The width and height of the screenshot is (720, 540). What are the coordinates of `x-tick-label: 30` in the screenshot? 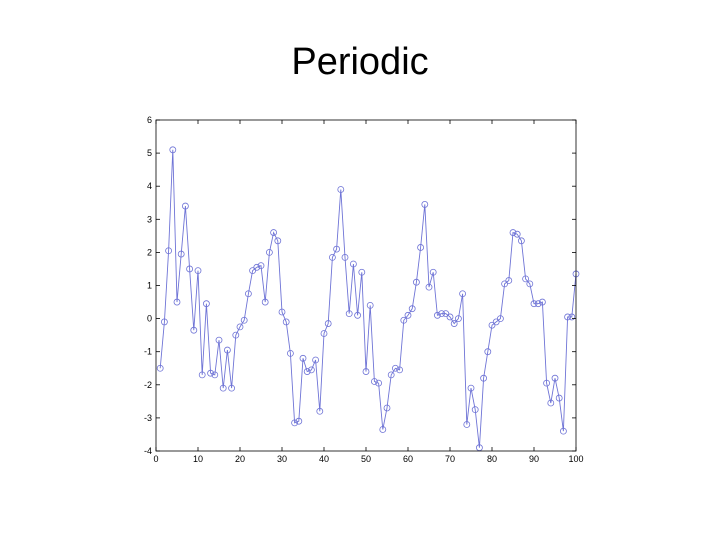 It's located at (282, 459).